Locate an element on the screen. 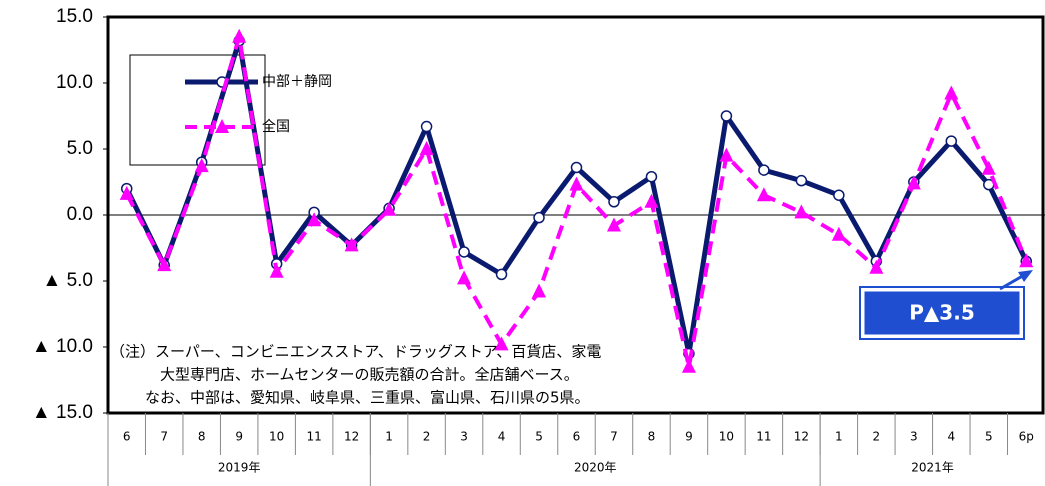 This screenshot has width=1045, height=486. callout-arrowhead is located at coordinates (1025, 276).